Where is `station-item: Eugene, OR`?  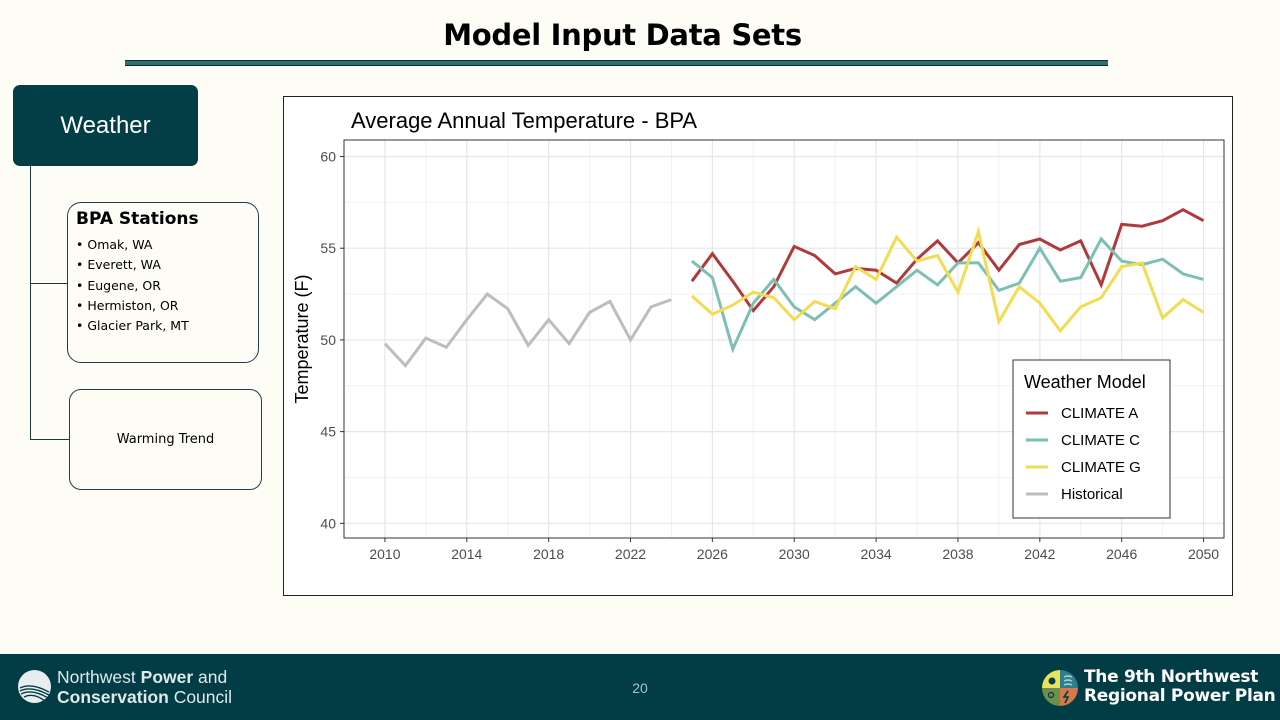 station-item: Eugene, OR is located at coordinates (163, 286).